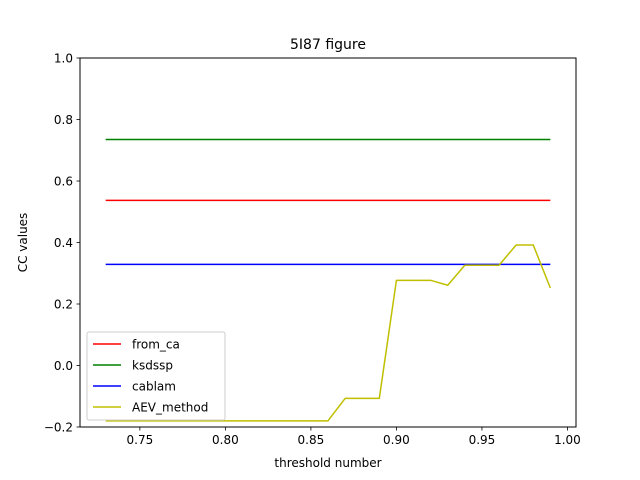 The height and width of the screenshot is (480, 640). I want to click on chart-title: 5I87 figure, so click(328, 45).